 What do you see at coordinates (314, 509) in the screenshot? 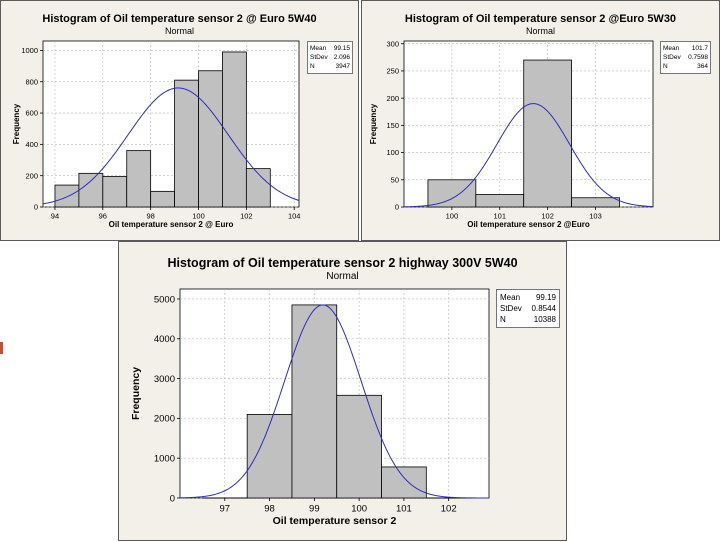
I see `x-tick-label: 99` at bounding box center [314, 509].